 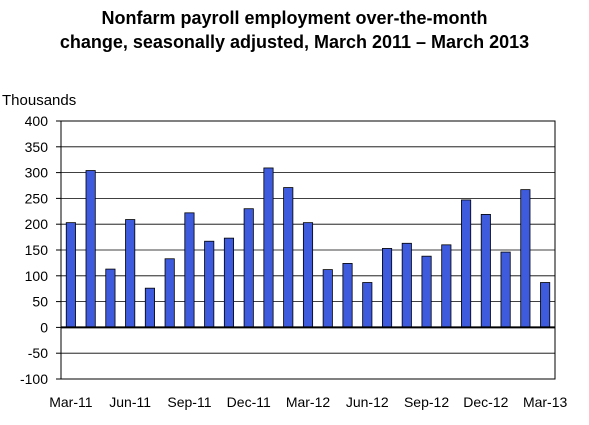 I want to click on x-tick-label: Jun-12, so click(x=367, y=402).